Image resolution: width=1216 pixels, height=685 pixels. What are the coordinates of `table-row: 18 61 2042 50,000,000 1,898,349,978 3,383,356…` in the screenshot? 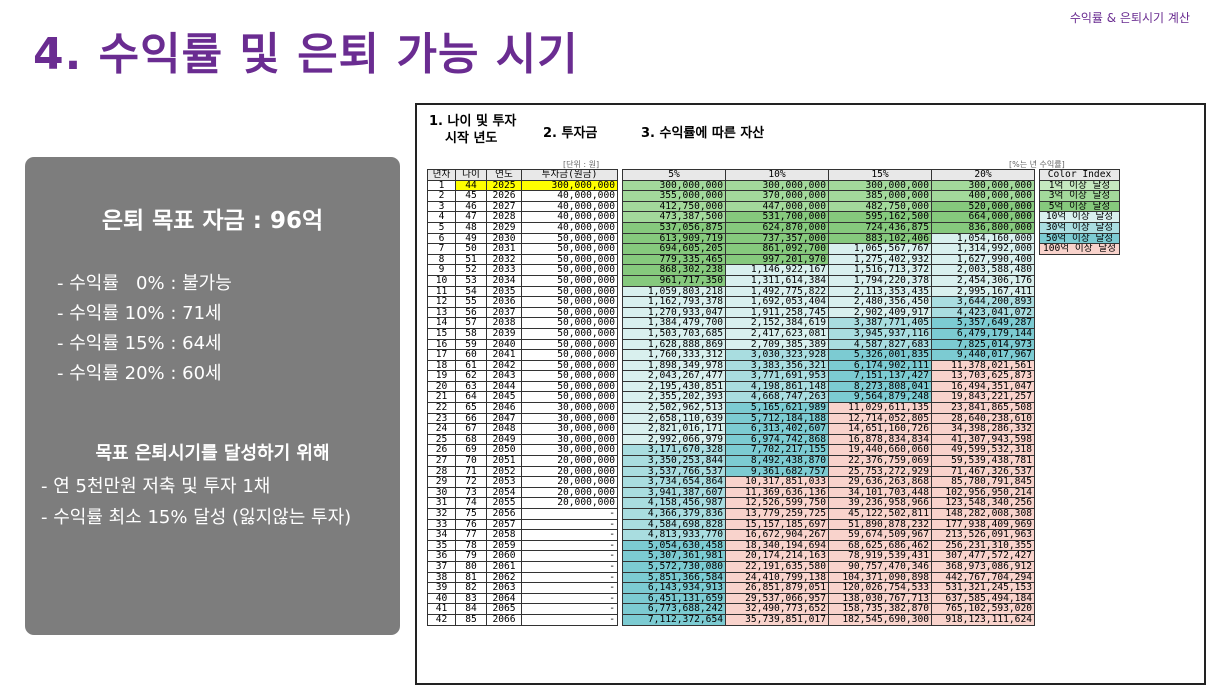 It's located at (773, 365).